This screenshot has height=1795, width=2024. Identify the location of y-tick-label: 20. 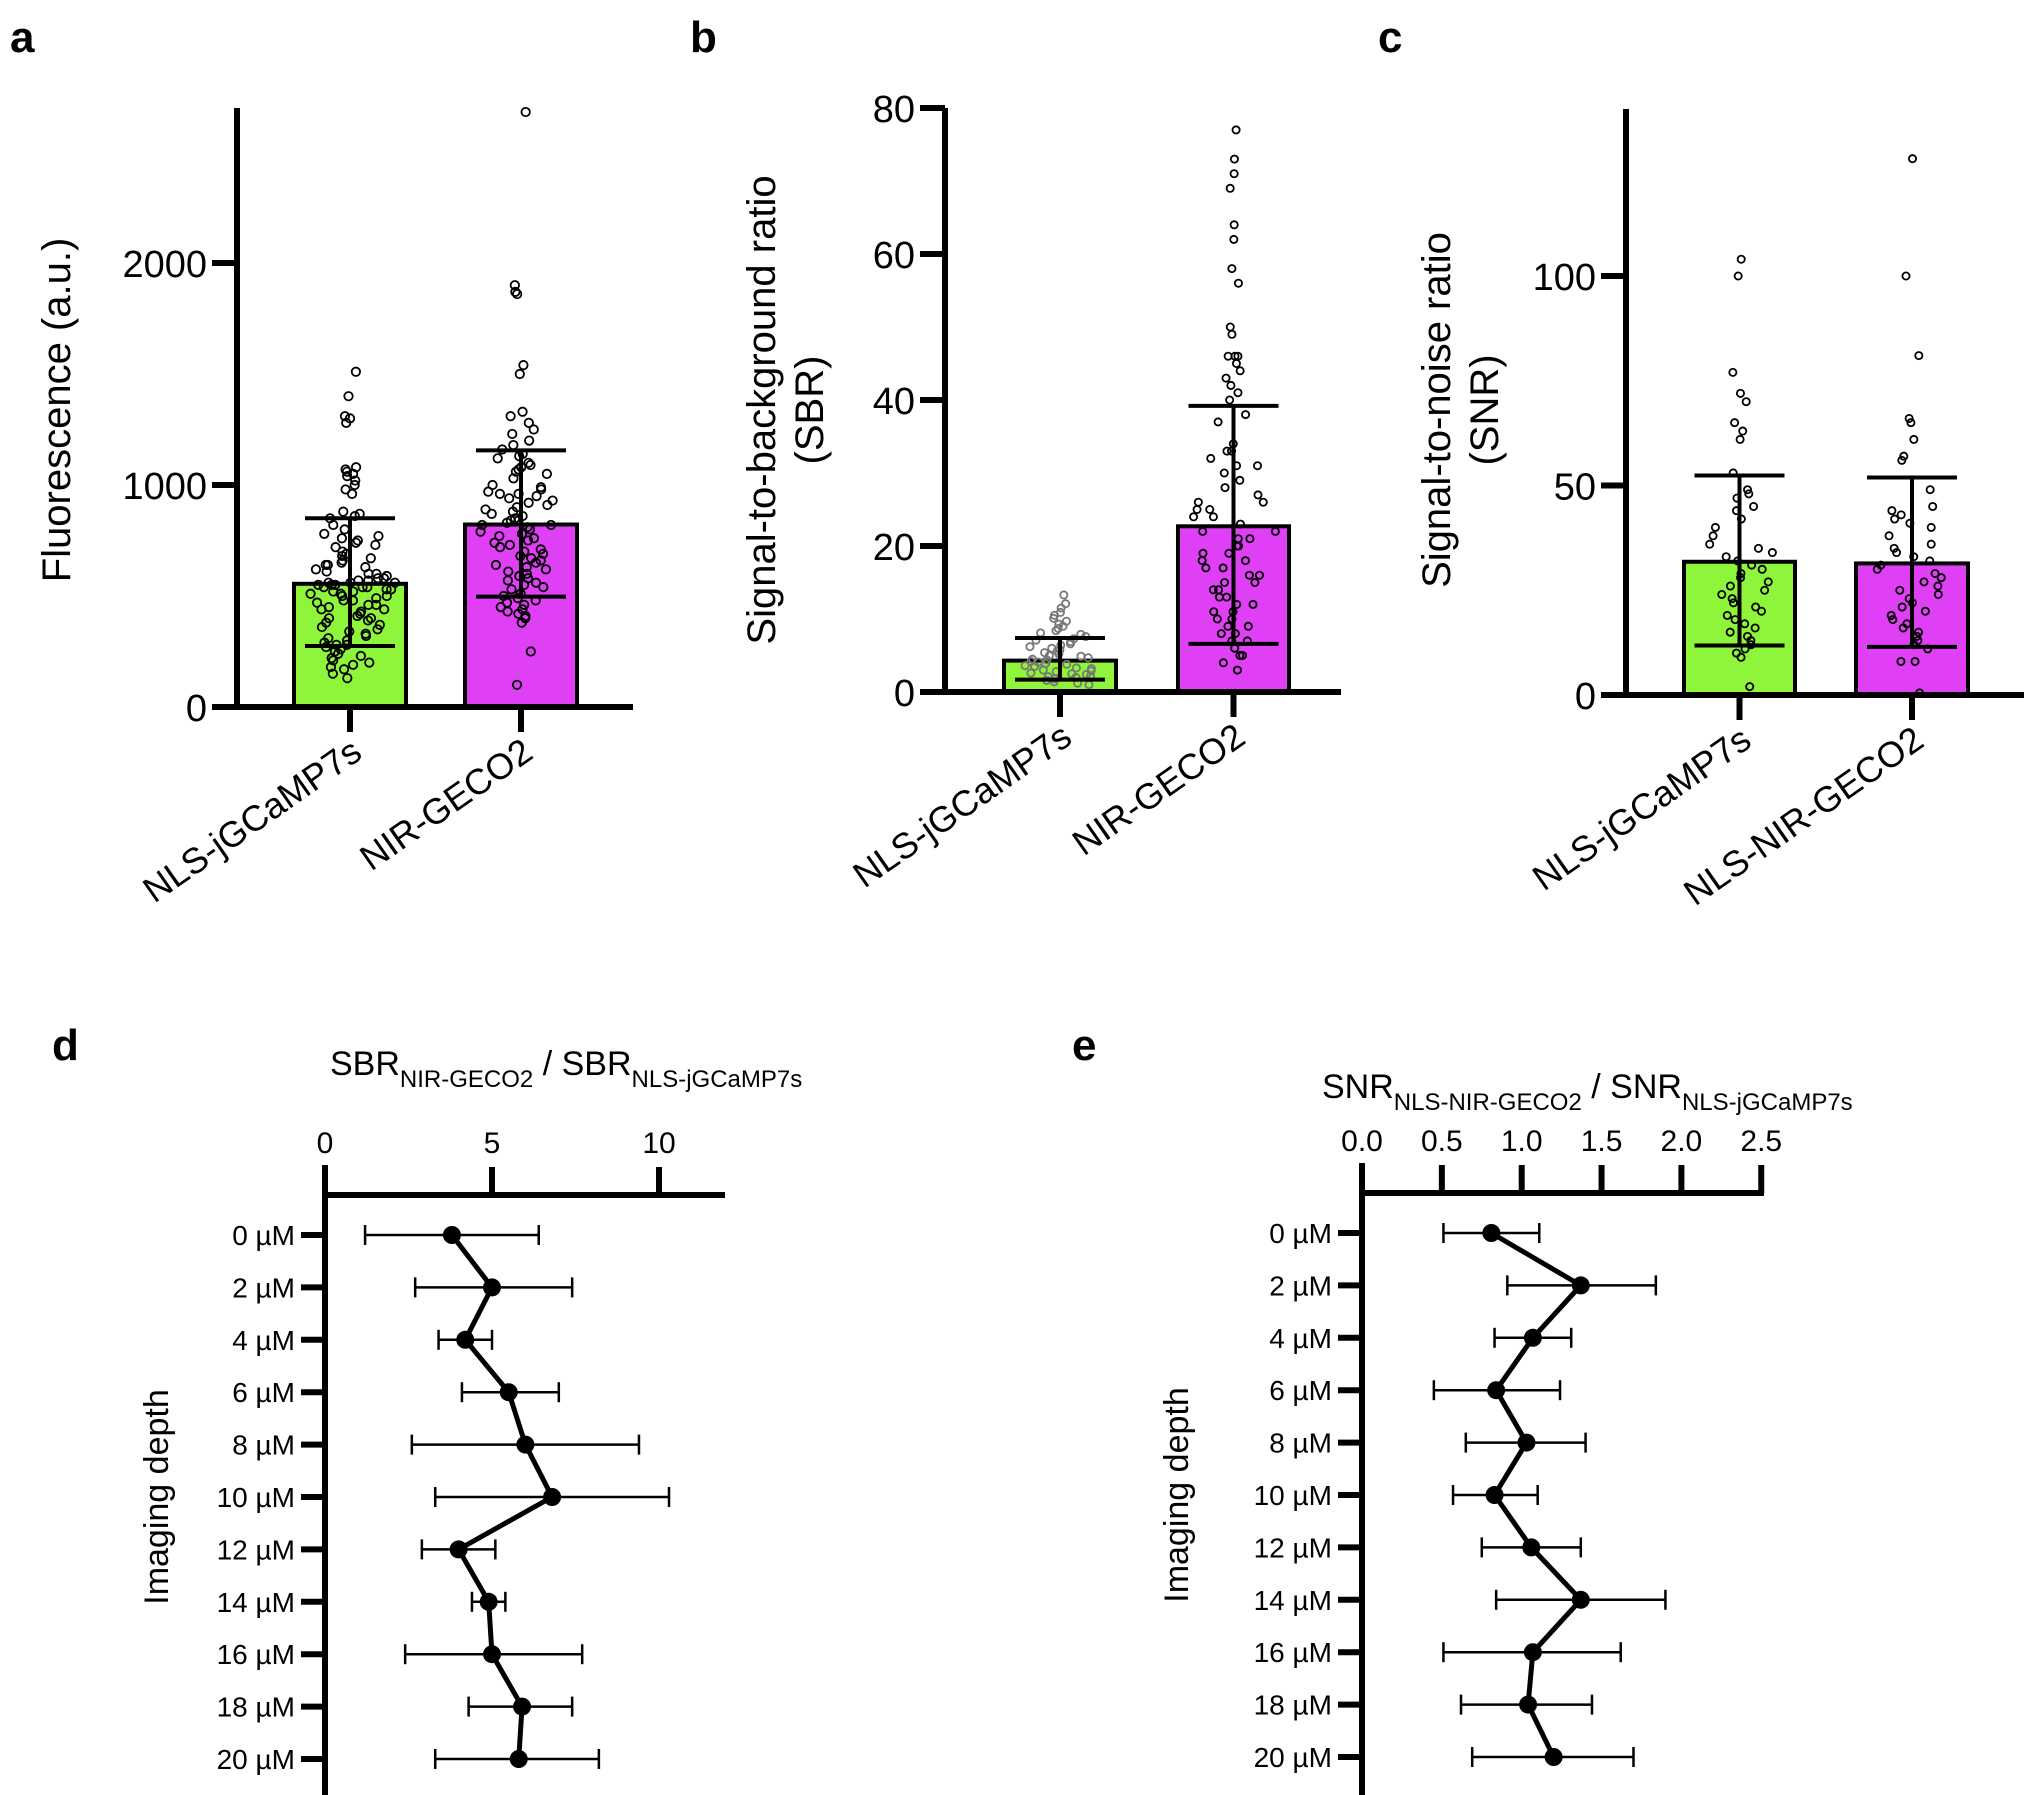
(894, 548).